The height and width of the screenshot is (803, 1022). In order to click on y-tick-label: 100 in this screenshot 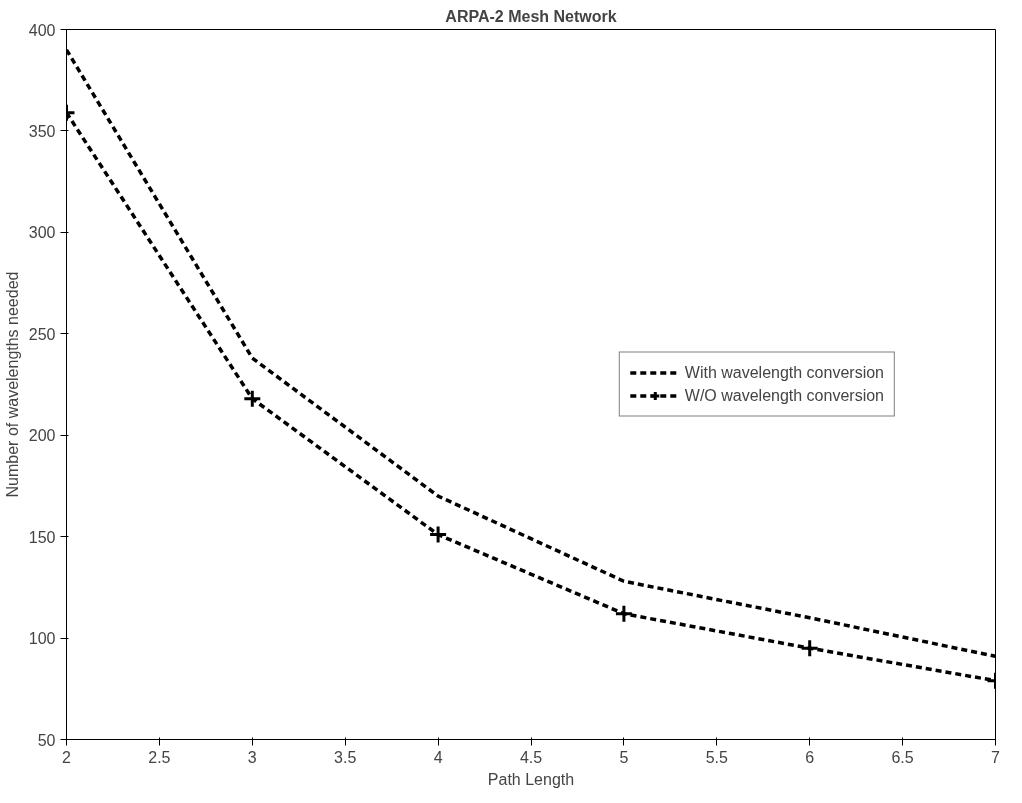, I will do `click(42, 639)`.